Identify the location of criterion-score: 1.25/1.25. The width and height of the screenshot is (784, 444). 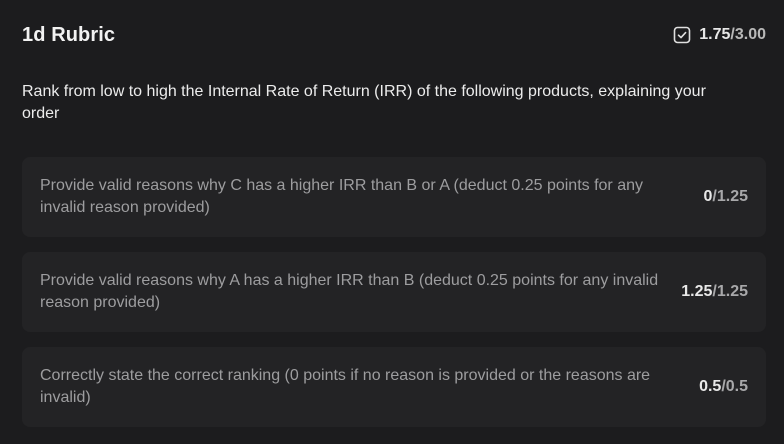
(714, 292).